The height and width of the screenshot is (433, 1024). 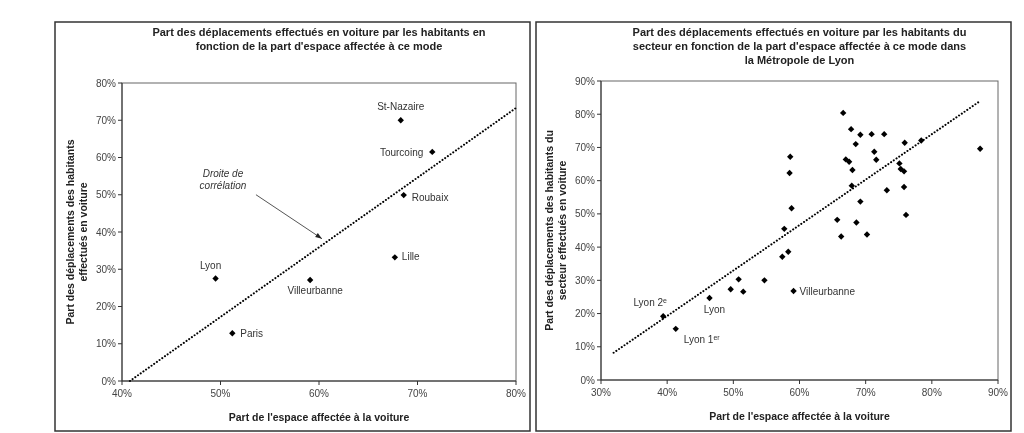 What do you see at coordinates (998, 392) in the screenshot?
I see `x-tick-label: 90%` at bounding box center [998, 392].